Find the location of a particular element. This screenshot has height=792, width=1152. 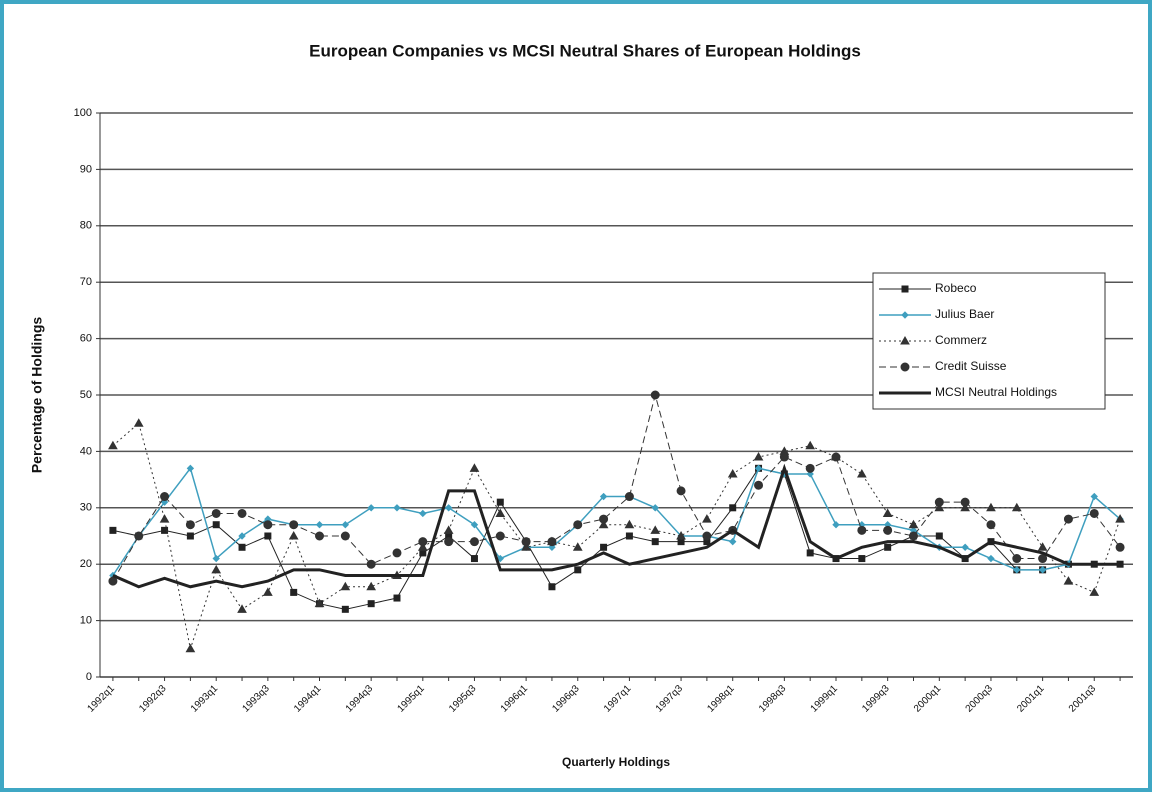

y-tick-label: 50 is located at coordinates (86, 395).